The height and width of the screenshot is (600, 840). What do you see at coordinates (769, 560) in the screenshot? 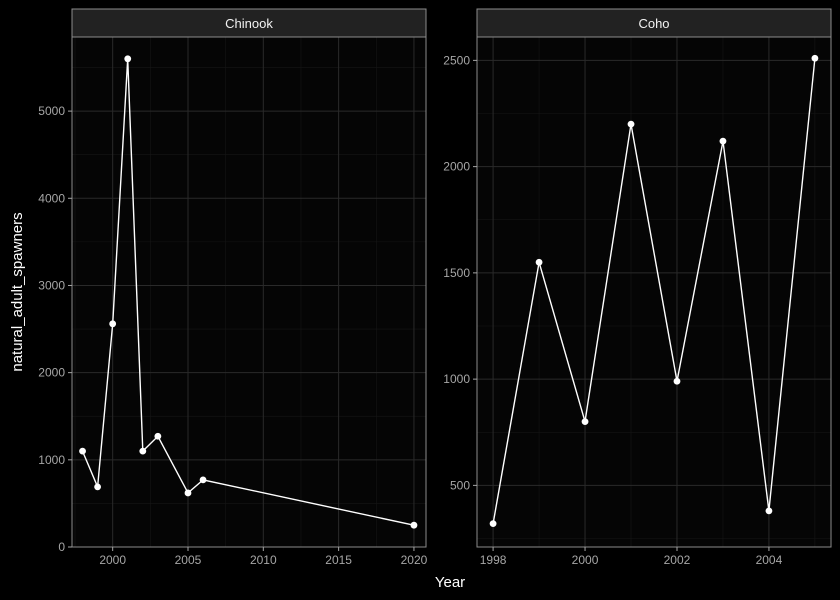
I see `x-tick-label: 2004` at bounding box center [769, 560].